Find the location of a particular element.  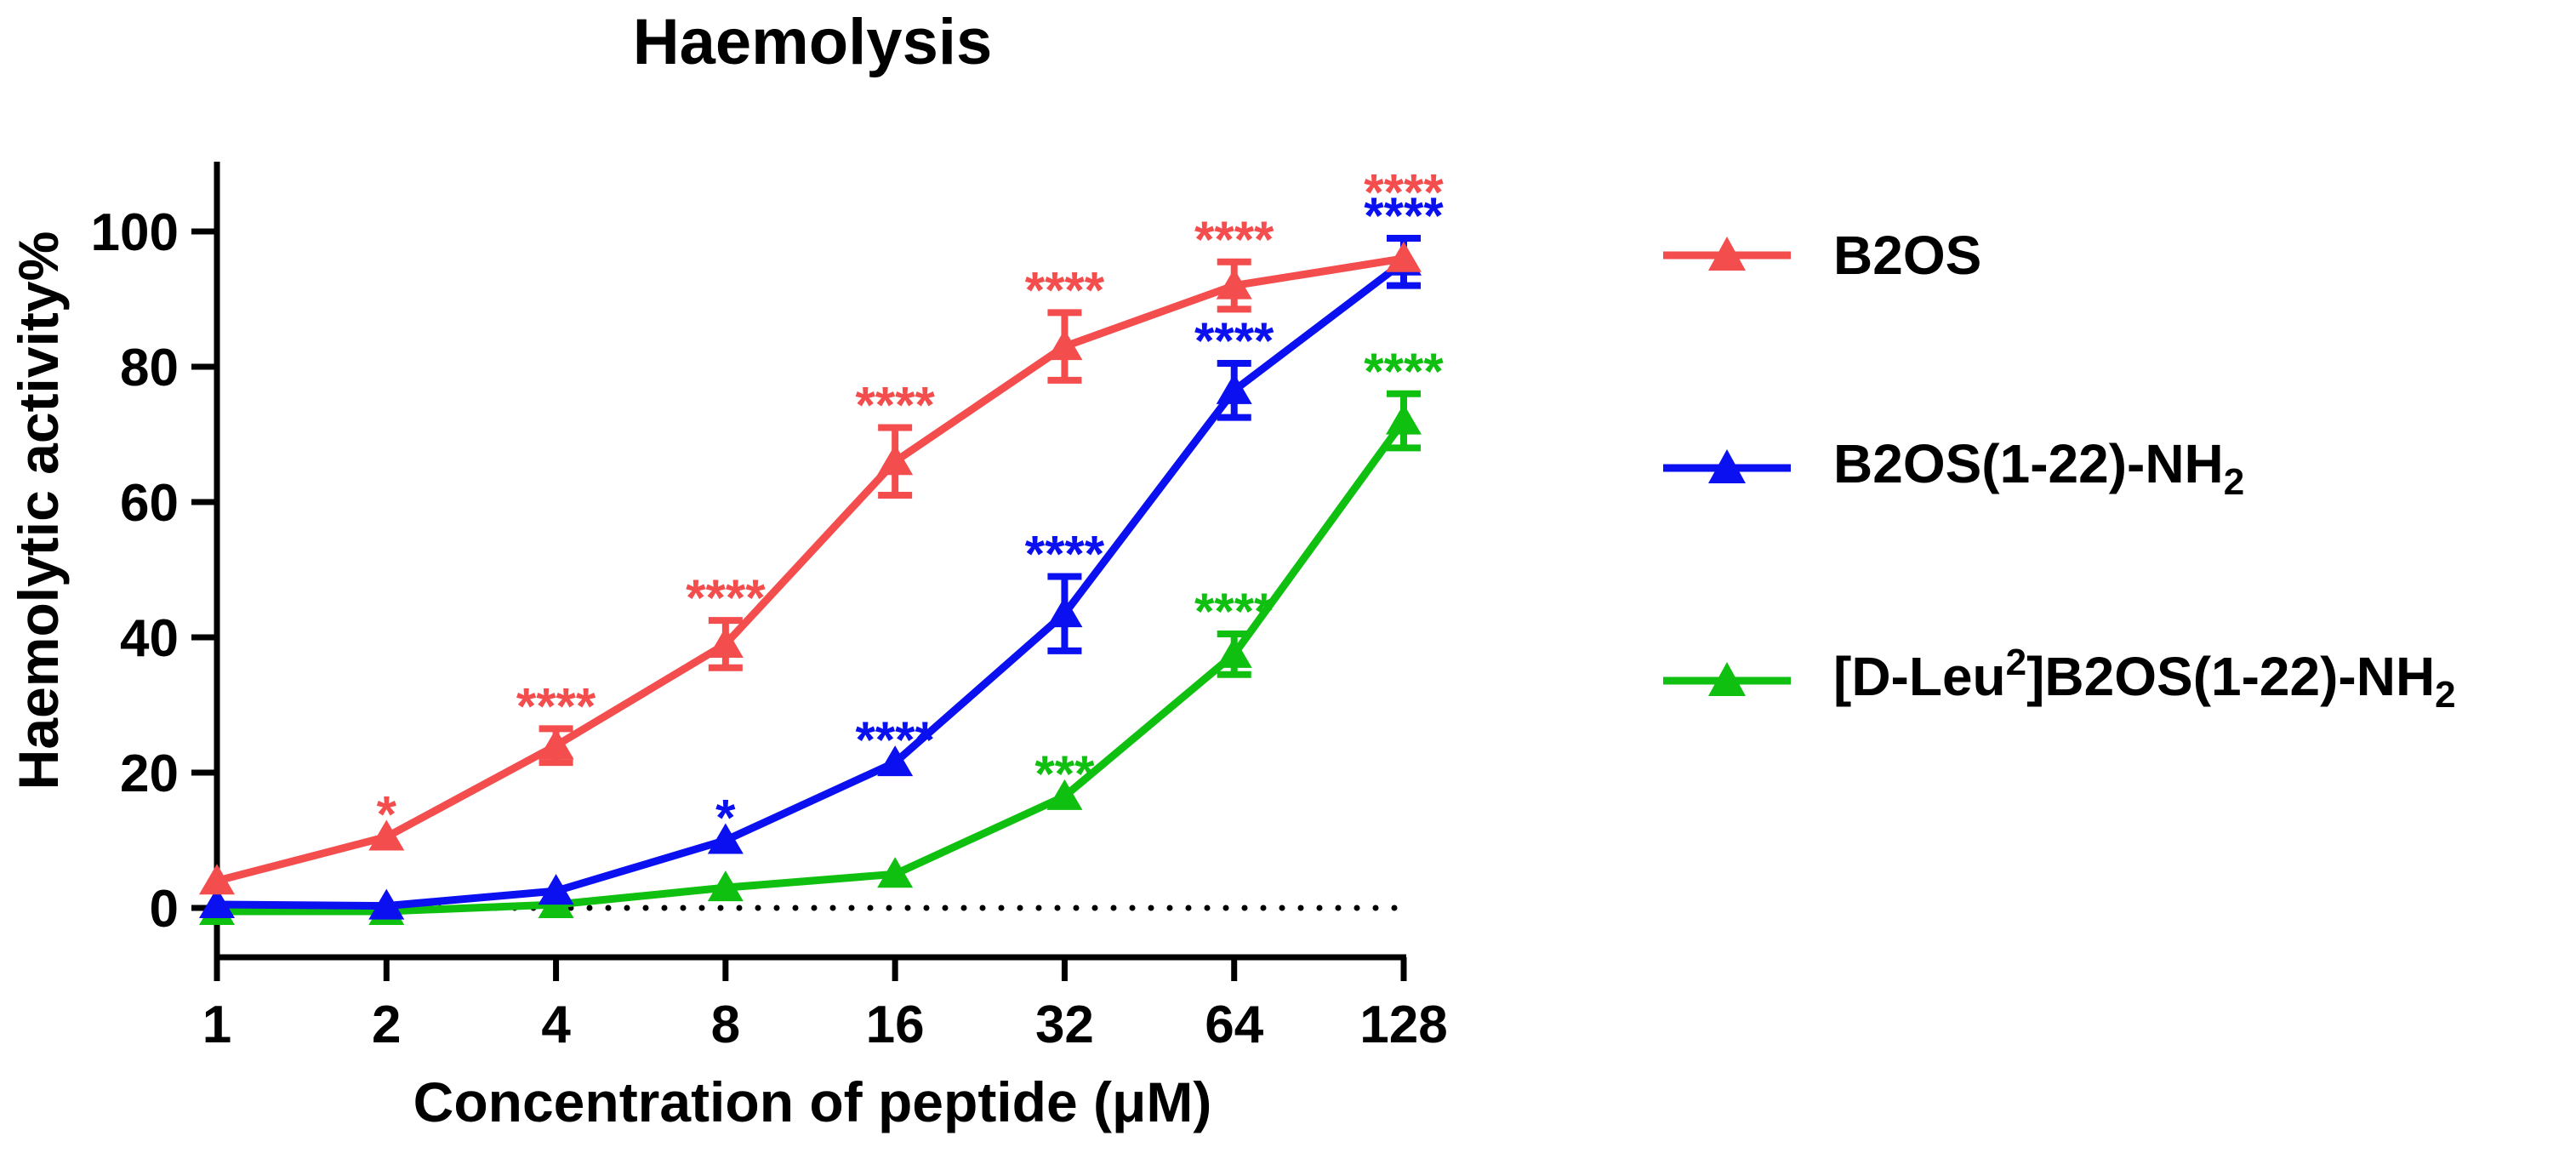

legend-label-prefix: [D-Leu is located at coordinates (1920, 676).